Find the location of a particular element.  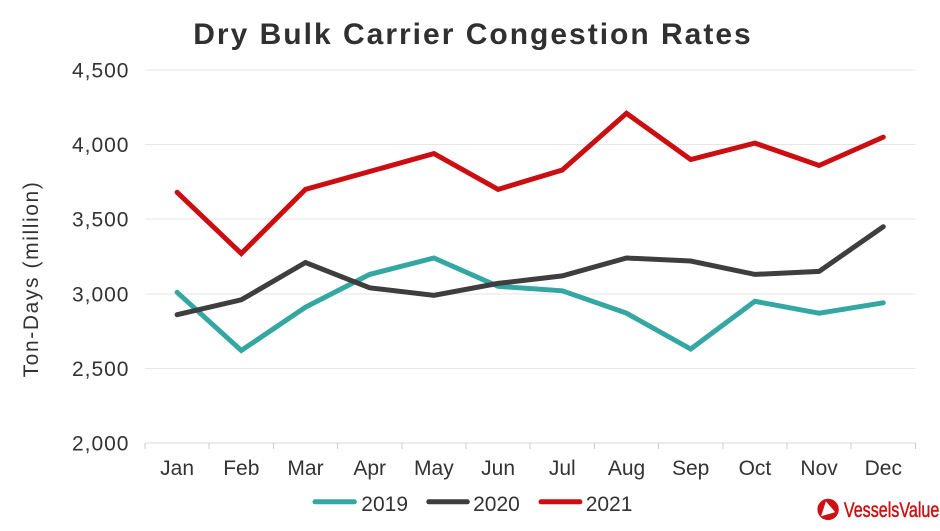

svg-text: Nov is located at coordinates (819, 468).